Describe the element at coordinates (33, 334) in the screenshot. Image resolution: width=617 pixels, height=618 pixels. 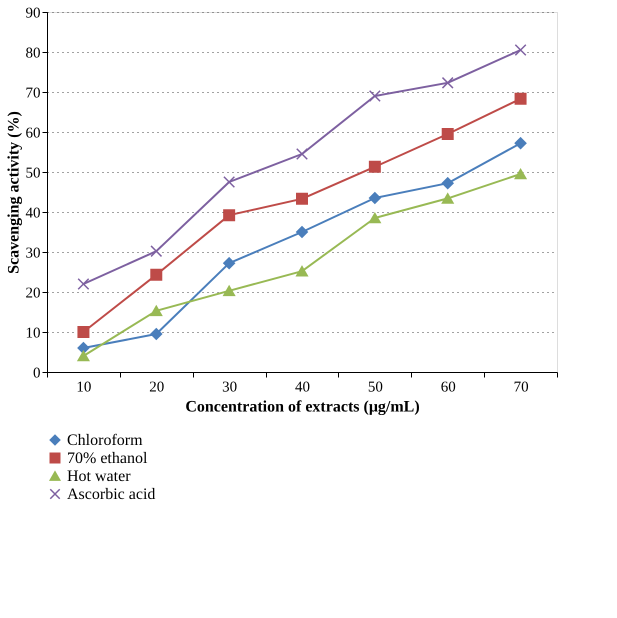
I see `y-tick-label: 10` at that location.